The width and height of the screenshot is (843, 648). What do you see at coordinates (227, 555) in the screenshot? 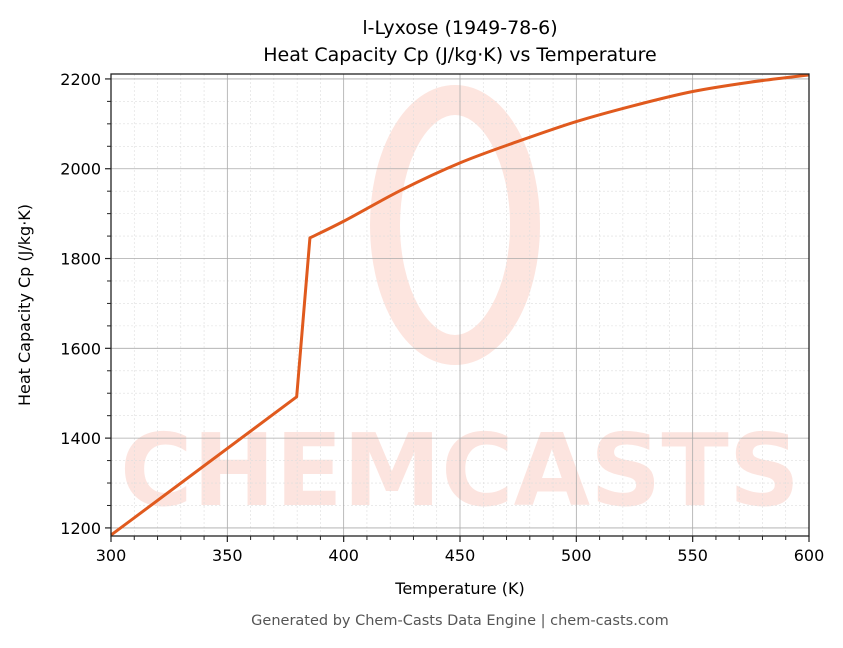
I see `x-tick-label: 350` at bounding box center [227, 555].